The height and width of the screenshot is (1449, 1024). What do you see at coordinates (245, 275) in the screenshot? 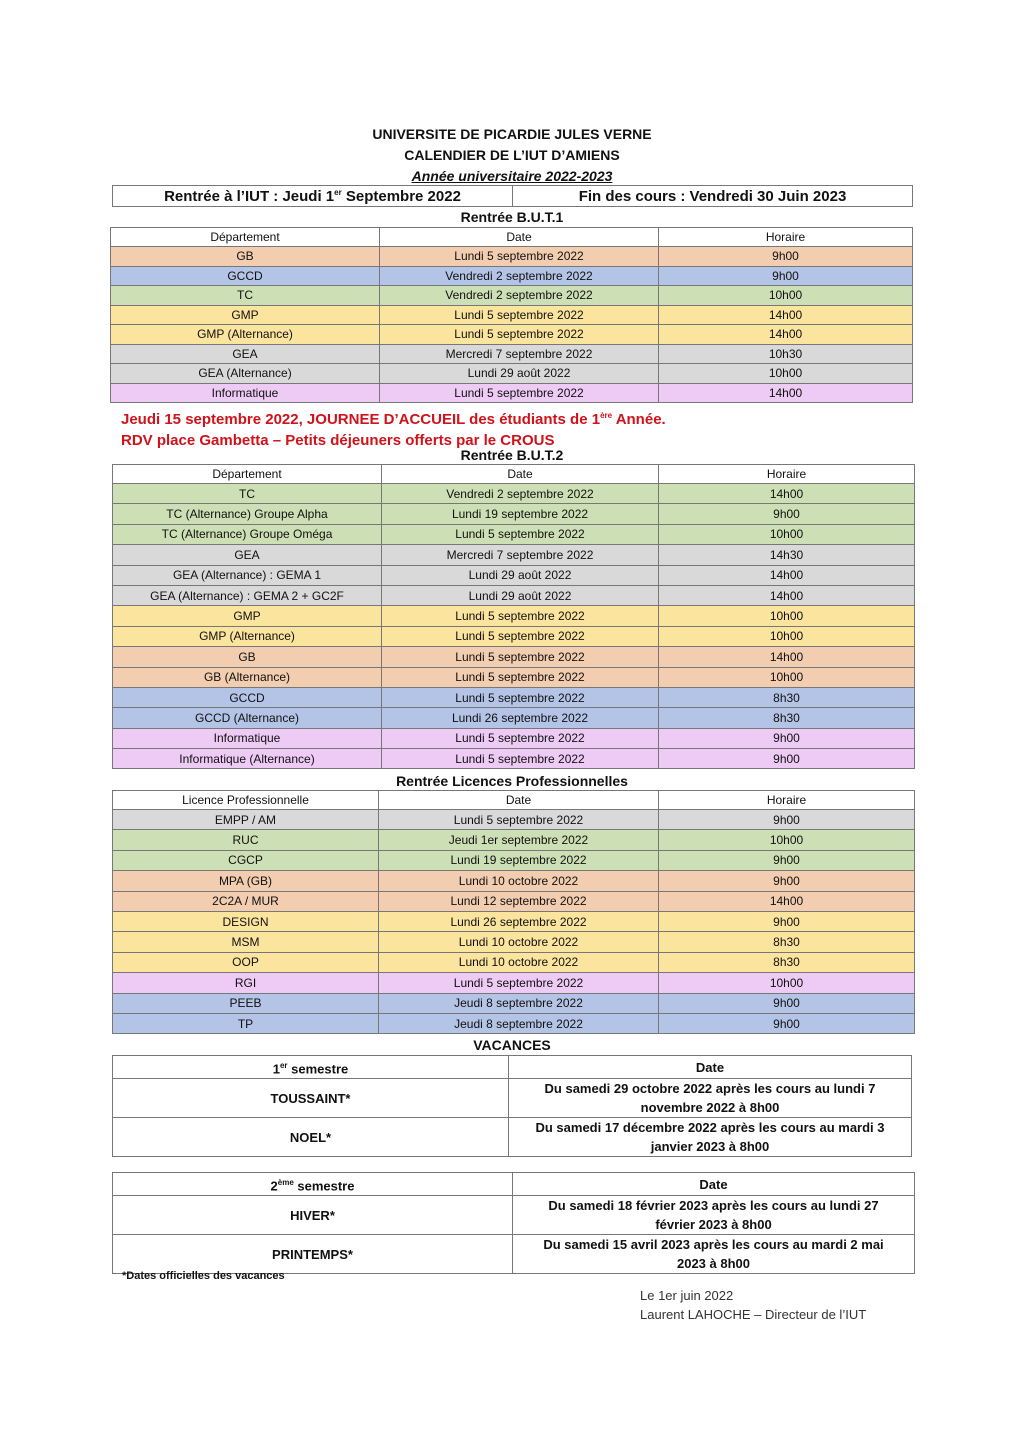
I see `program-cell: GCCD` at bounding box center [245, 275].